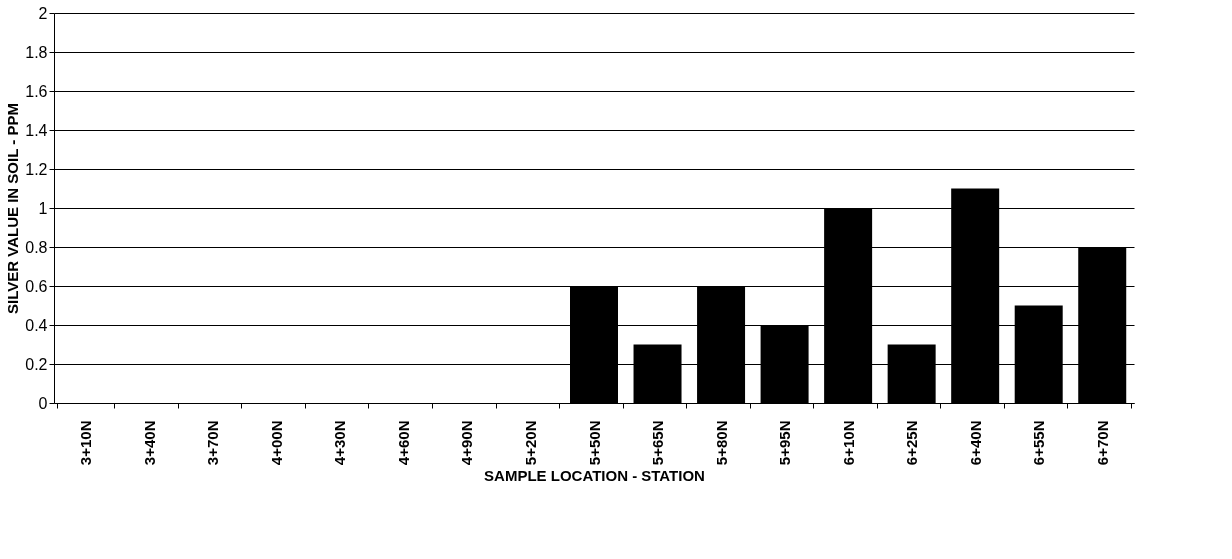 This screenshot has width=1232, height=559. Describe the element at coordinates (43, 13) in the screenshot. I see `y-tick-label: 2` at that location.